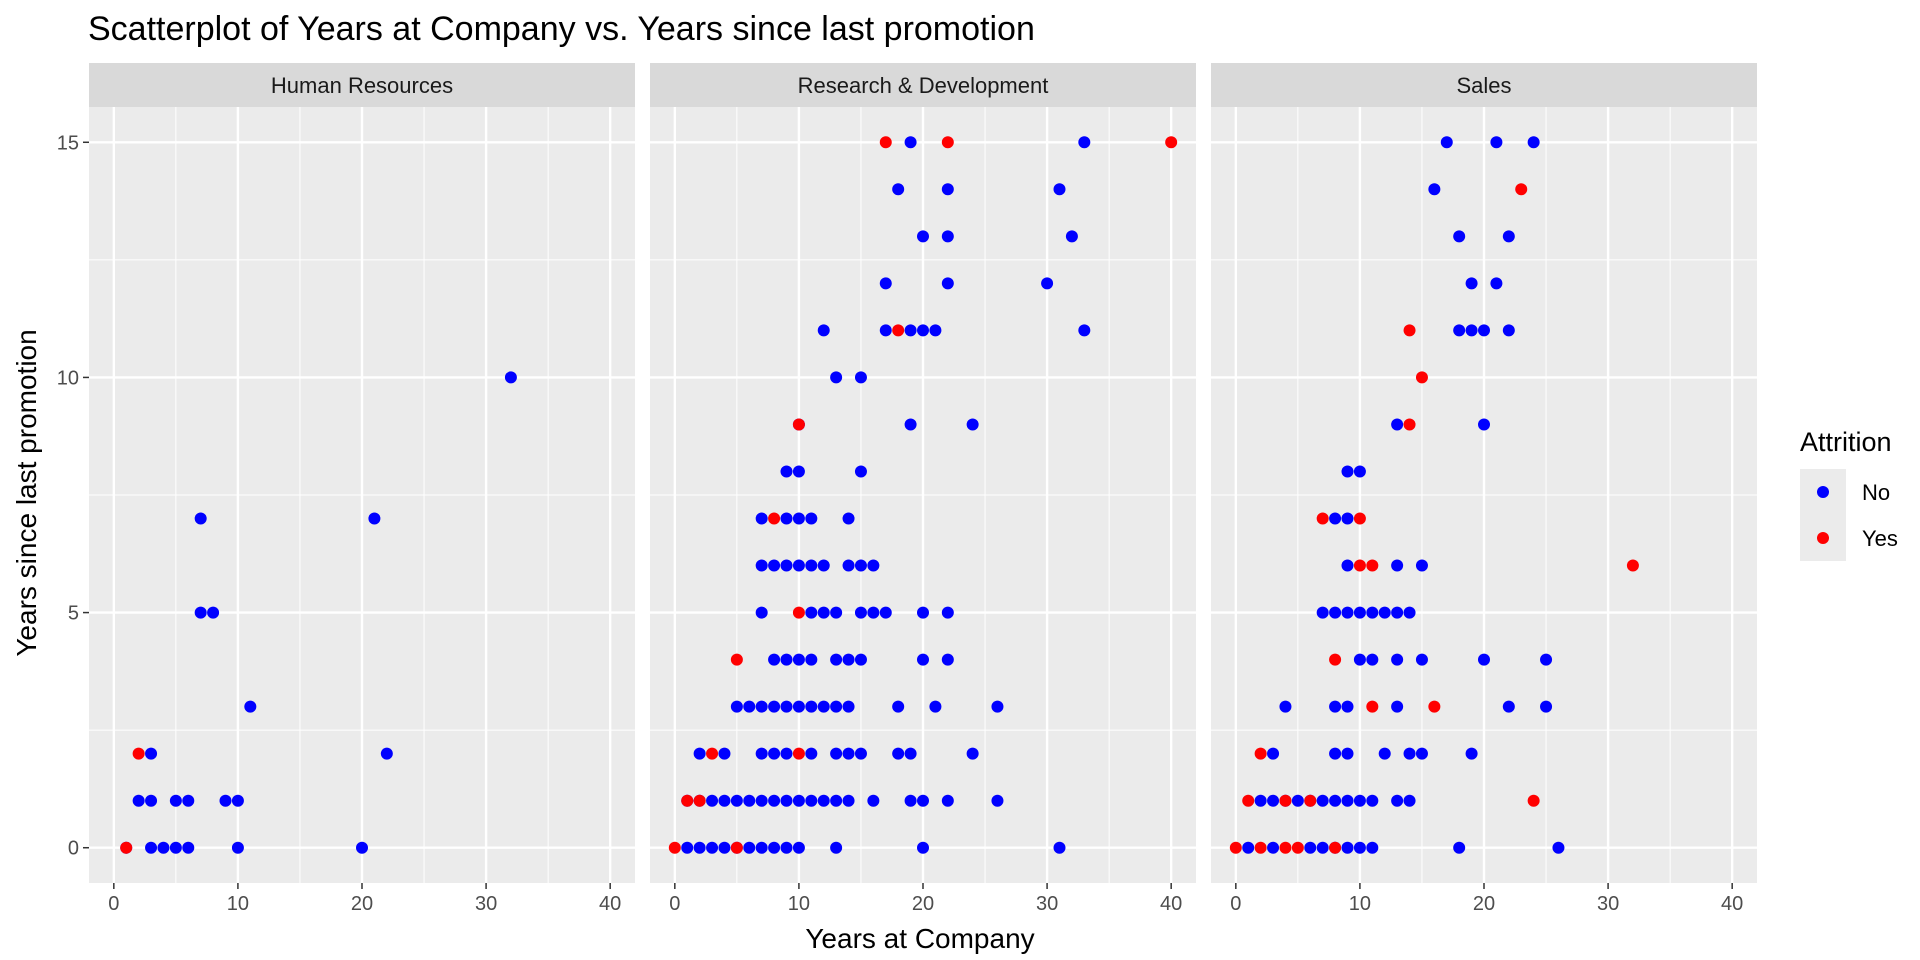 Image resolution: width=1920 pixels, height=960 pixels. I want to click on y-axis-label: Years since last promotion, so click(26, 492).